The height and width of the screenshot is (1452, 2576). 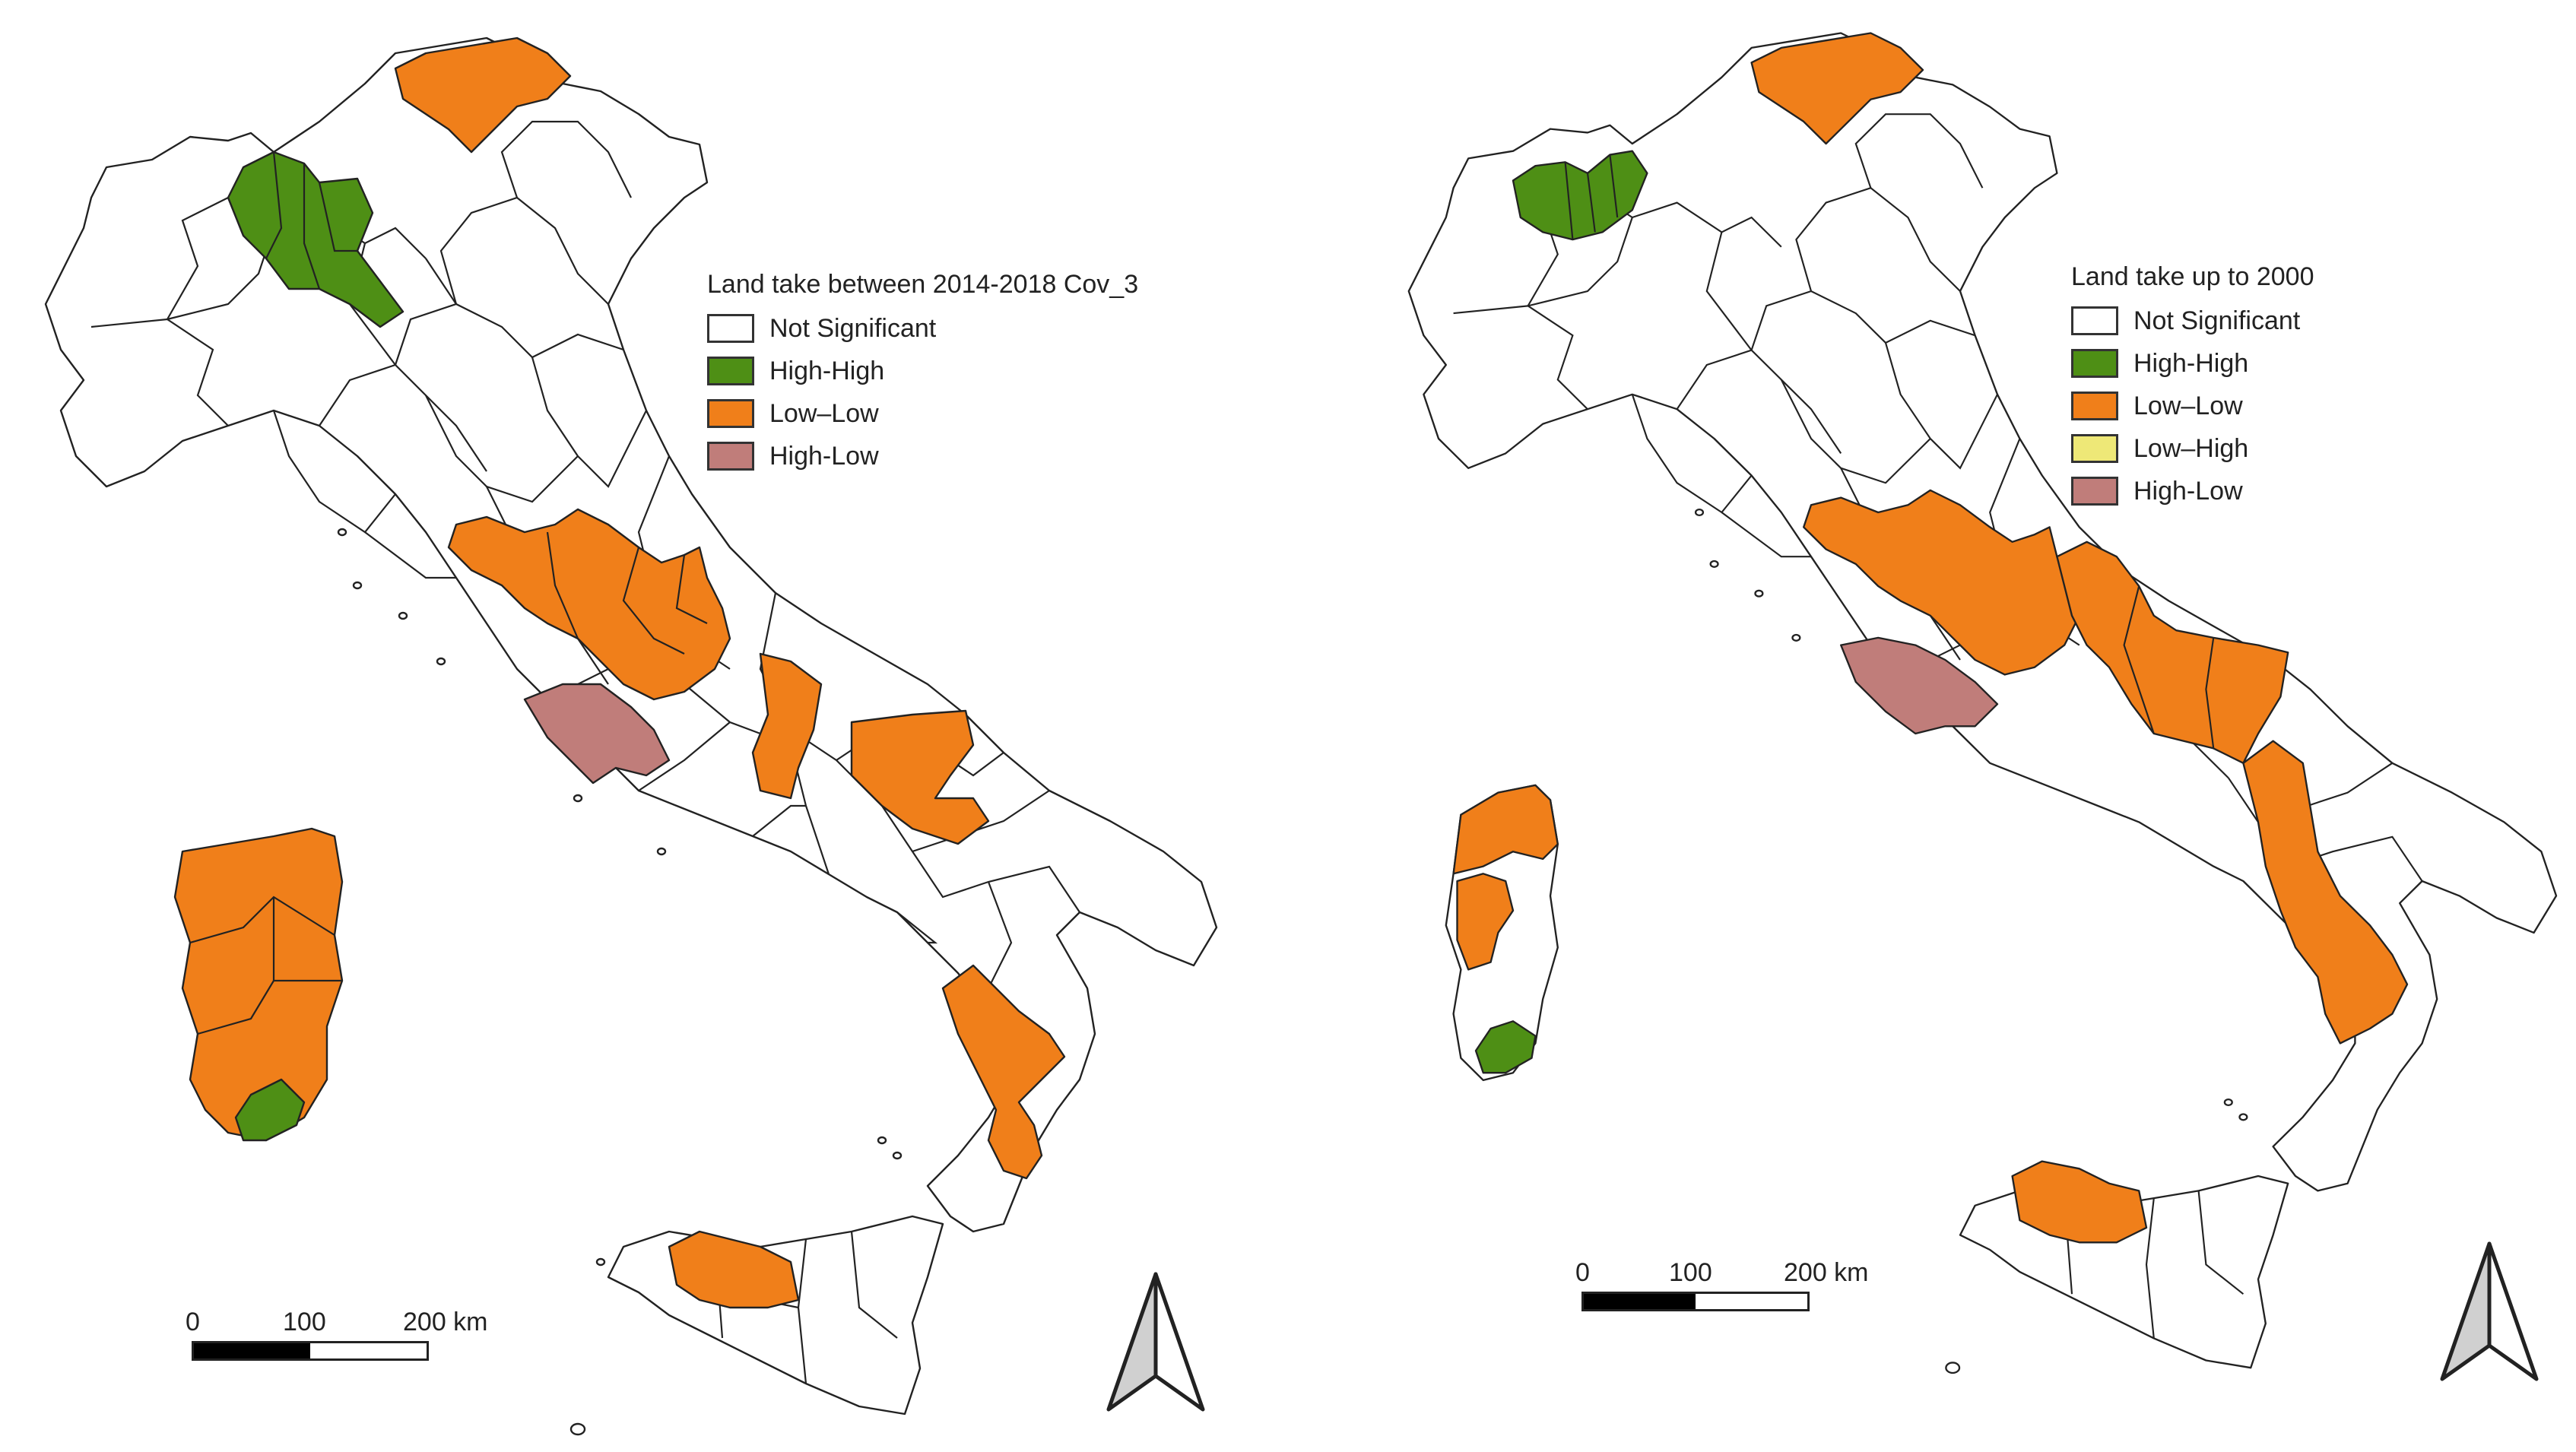 What do you see at coordinates (1003, 1072) in the screenshot?
I see `low-low-region-calabria` at bounding box center [1003, 1072].